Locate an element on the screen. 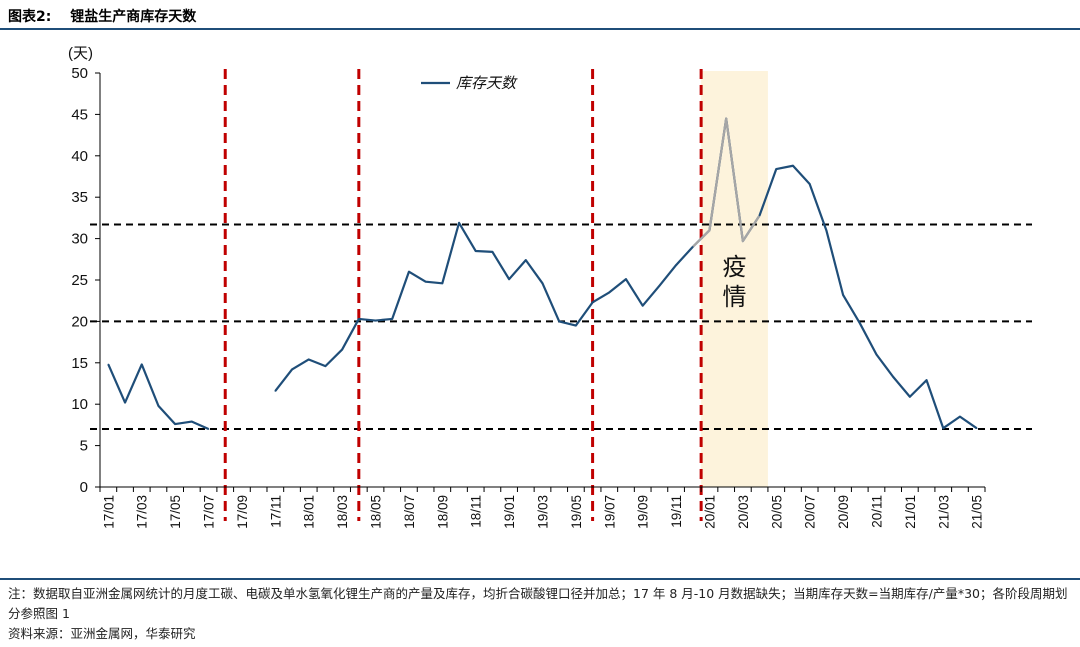  y-tick-label-50: 50 is located at coordinates (79, 73).